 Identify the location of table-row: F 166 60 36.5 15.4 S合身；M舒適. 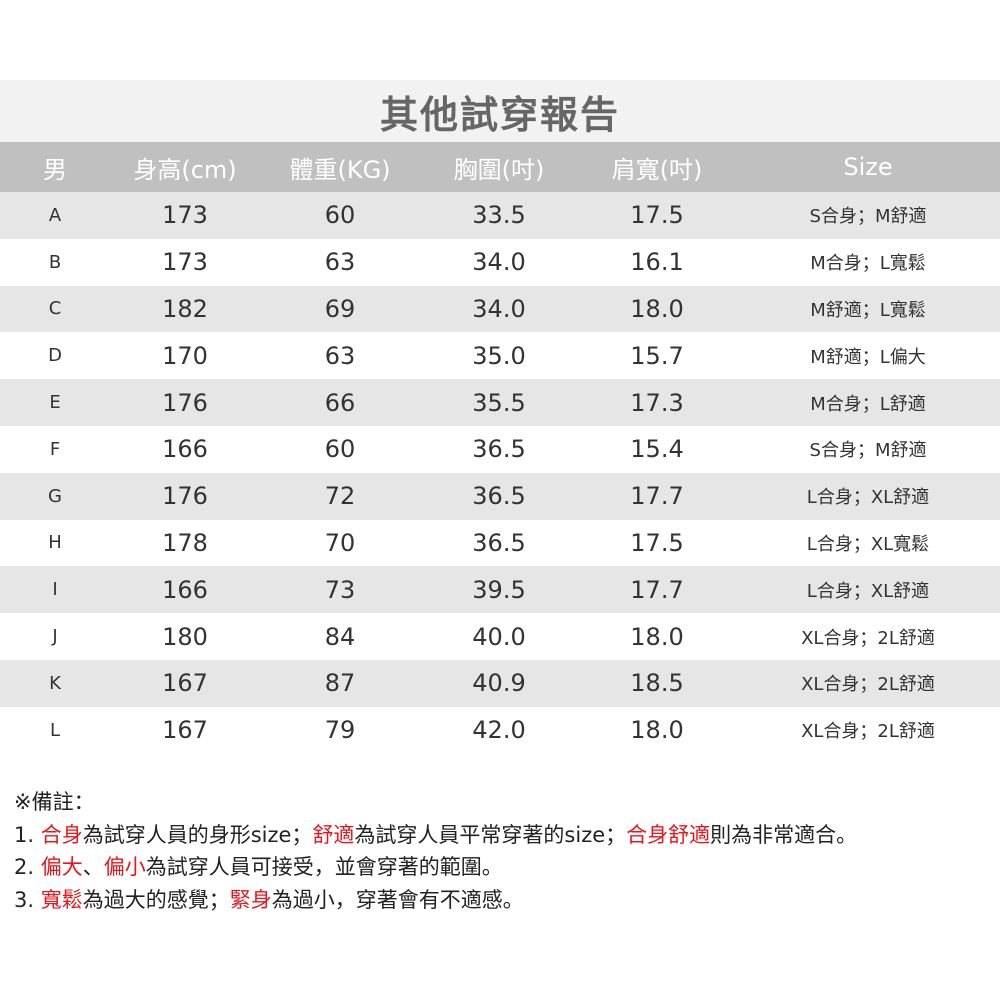
(500, 449).